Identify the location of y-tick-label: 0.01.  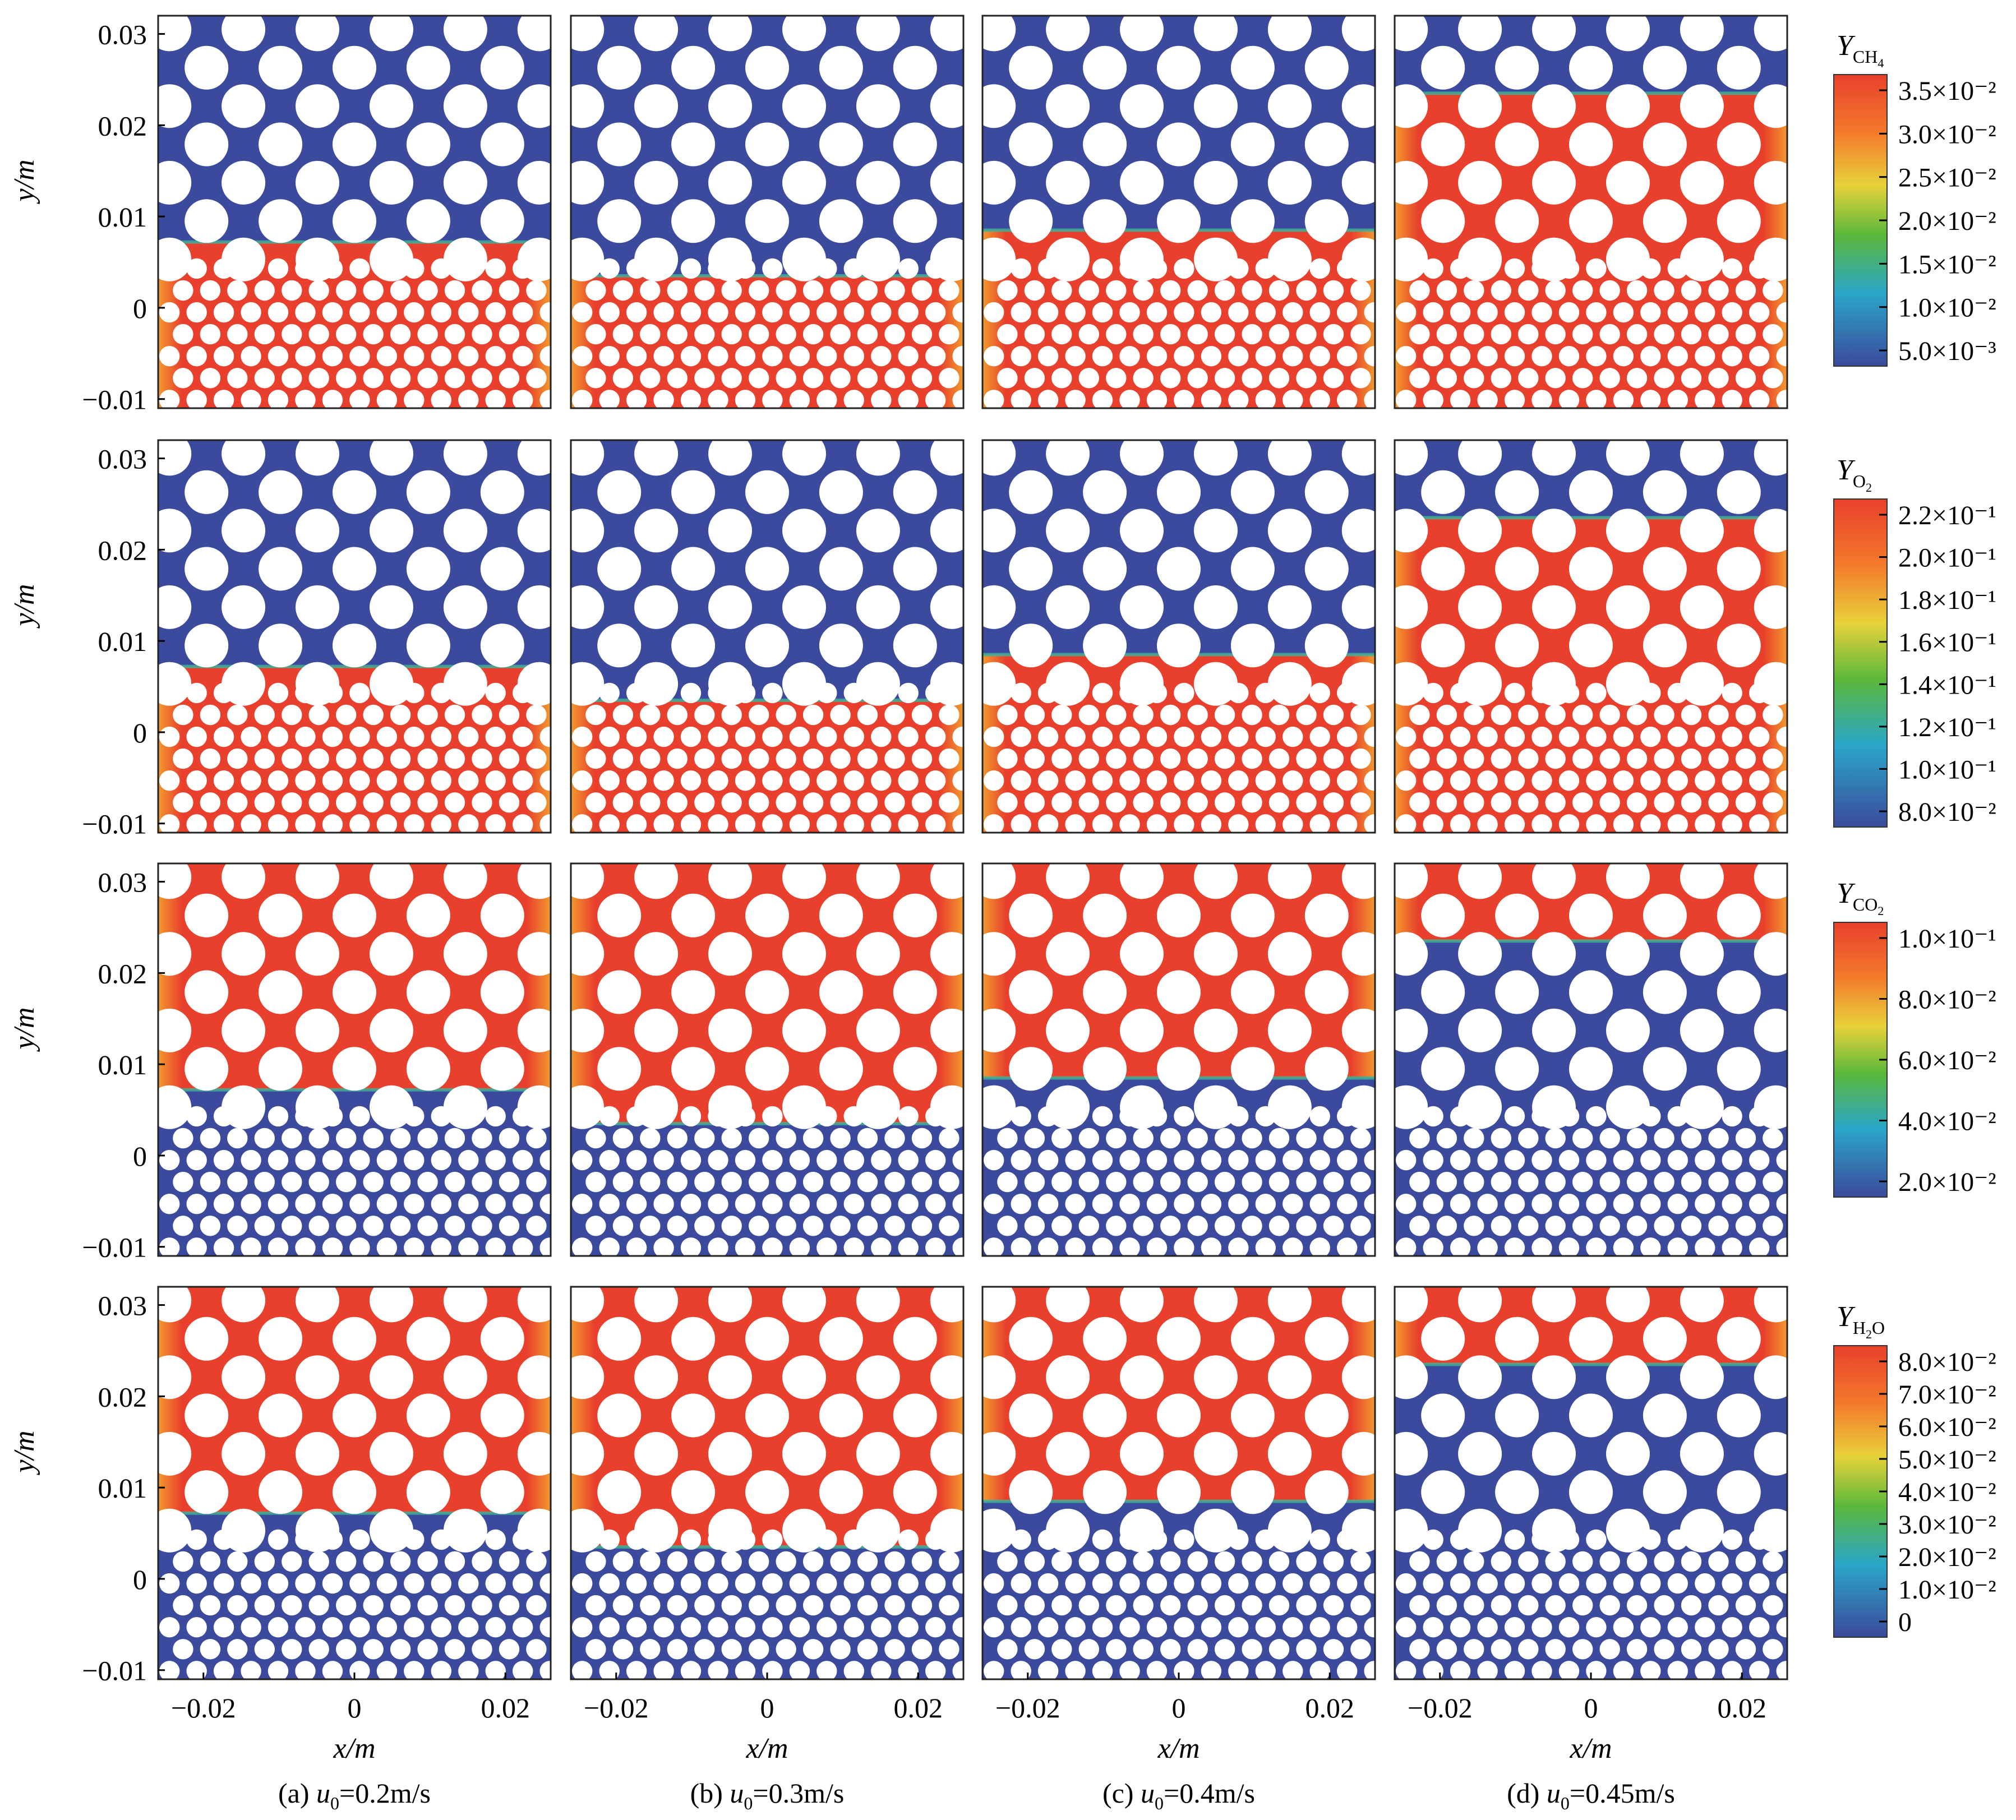
(122, 1488).